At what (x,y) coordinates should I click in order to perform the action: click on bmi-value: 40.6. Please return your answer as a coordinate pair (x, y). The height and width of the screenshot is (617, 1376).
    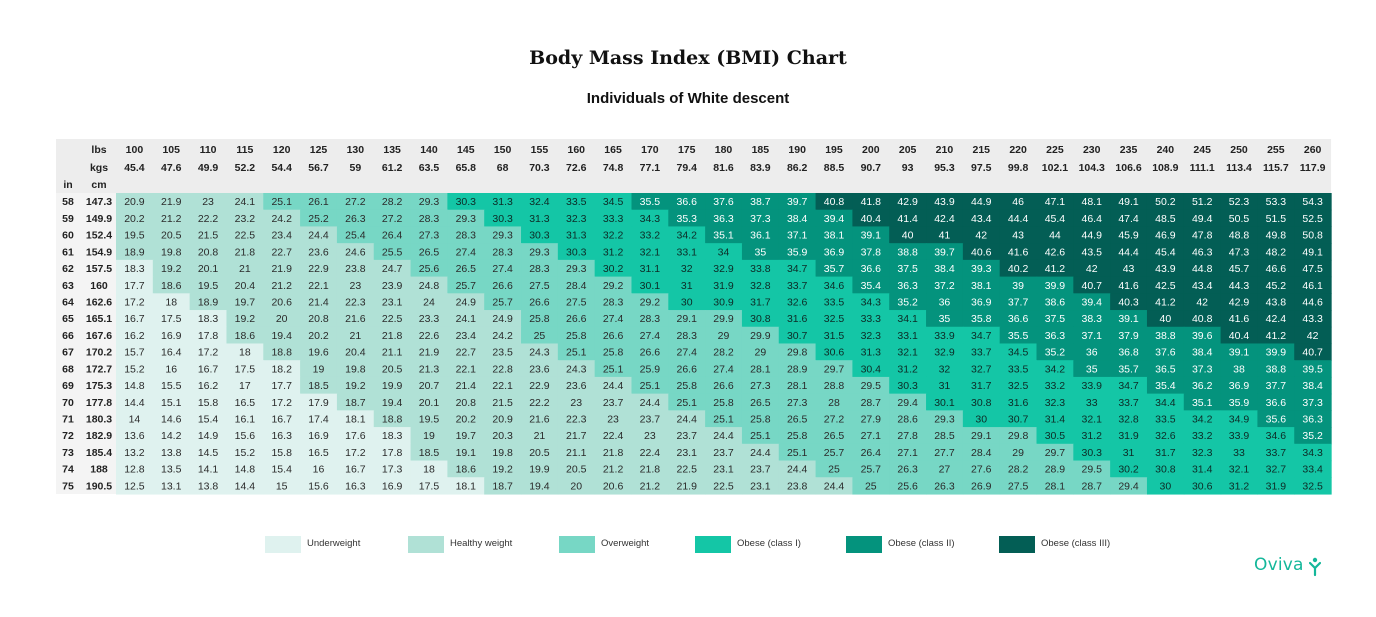
    Looking at the image, I should click on (981, 252).